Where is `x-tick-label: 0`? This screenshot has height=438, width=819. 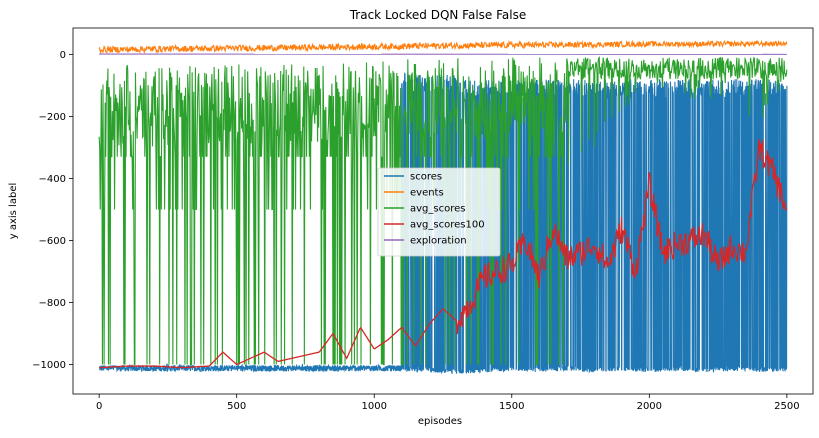
x-tick-label: 0 is located at coordinates (99, 406).